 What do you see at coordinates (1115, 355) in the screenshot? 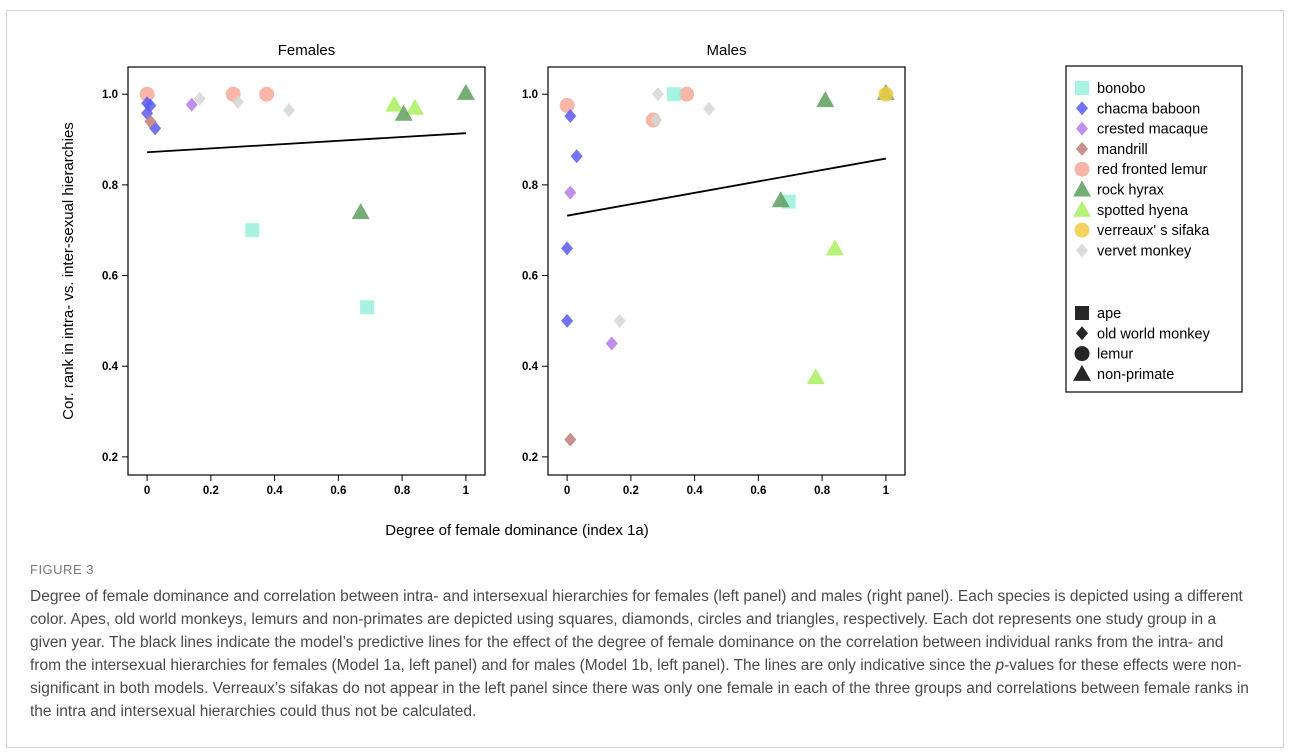
I see `legend-shape-label: lemur` at bounding box center [1115, 355].